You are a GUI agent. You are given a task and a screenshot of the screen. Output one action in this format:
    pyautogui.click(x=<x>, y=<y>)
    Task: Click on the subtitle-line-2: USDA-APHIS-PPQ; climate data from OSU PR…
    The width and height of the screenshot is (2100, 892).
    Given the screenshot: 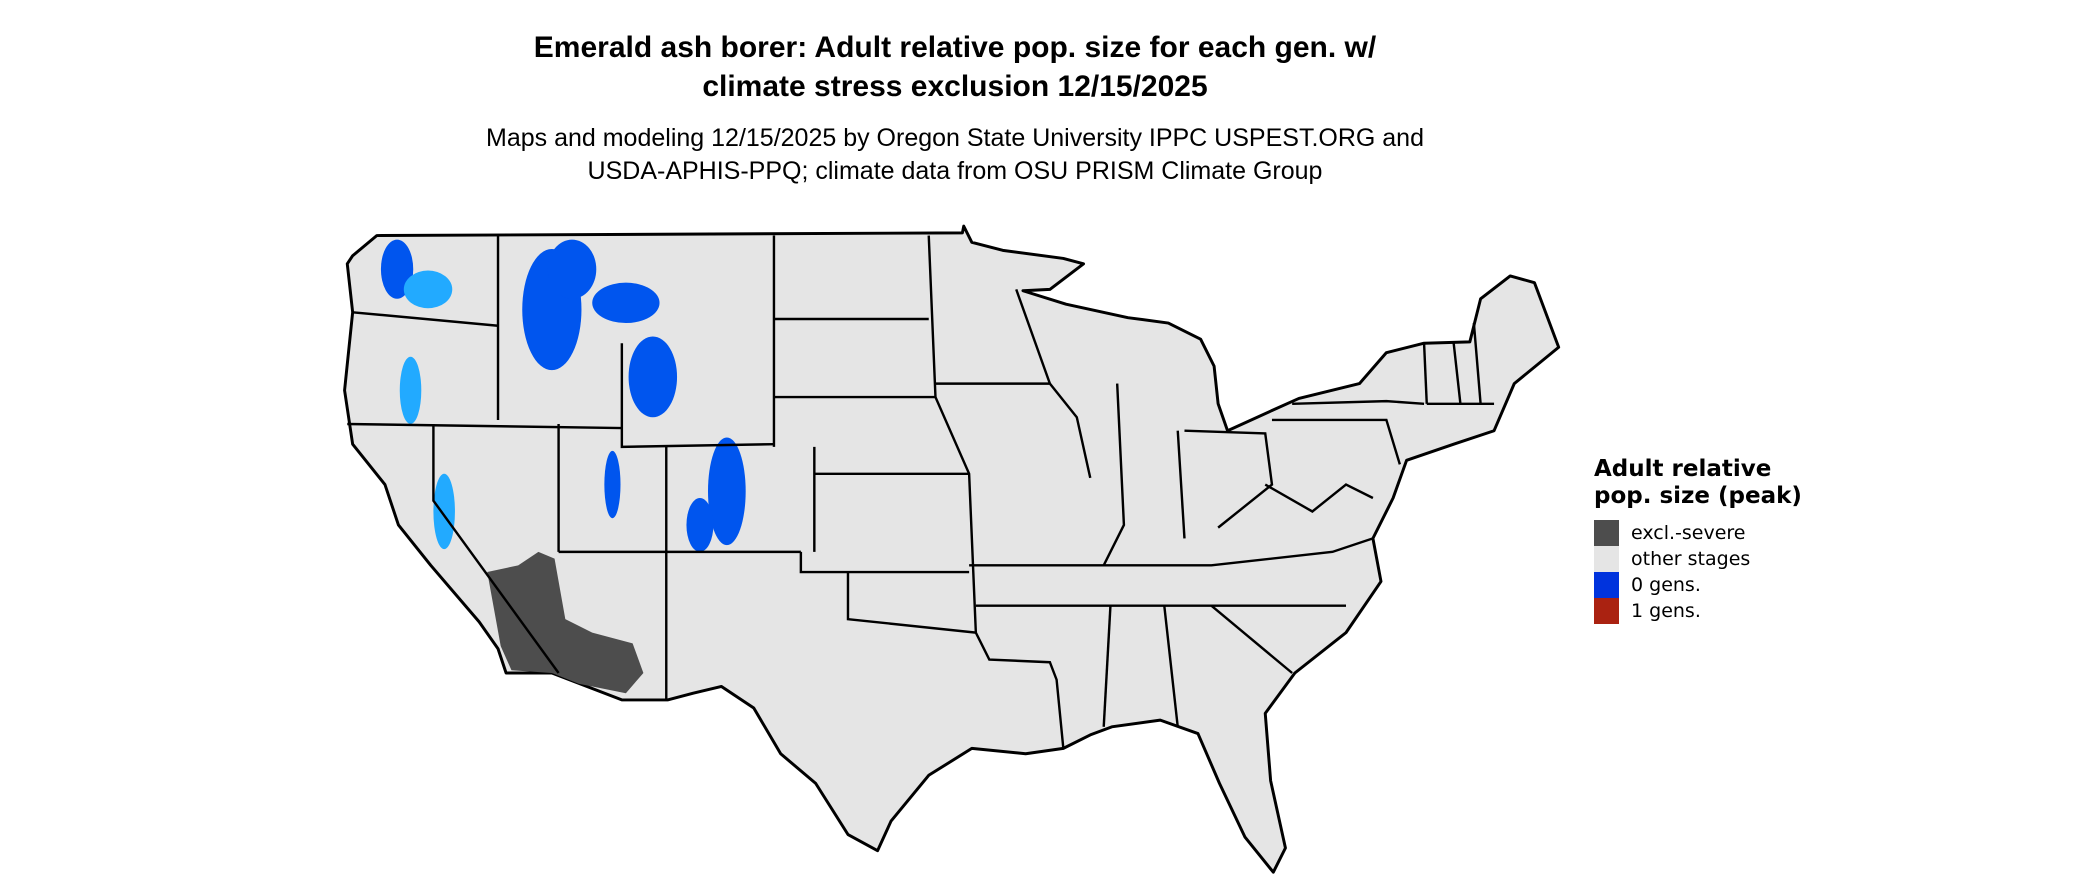 What is the action you would take?
    pyautogui.click(x=955, y=171)
    